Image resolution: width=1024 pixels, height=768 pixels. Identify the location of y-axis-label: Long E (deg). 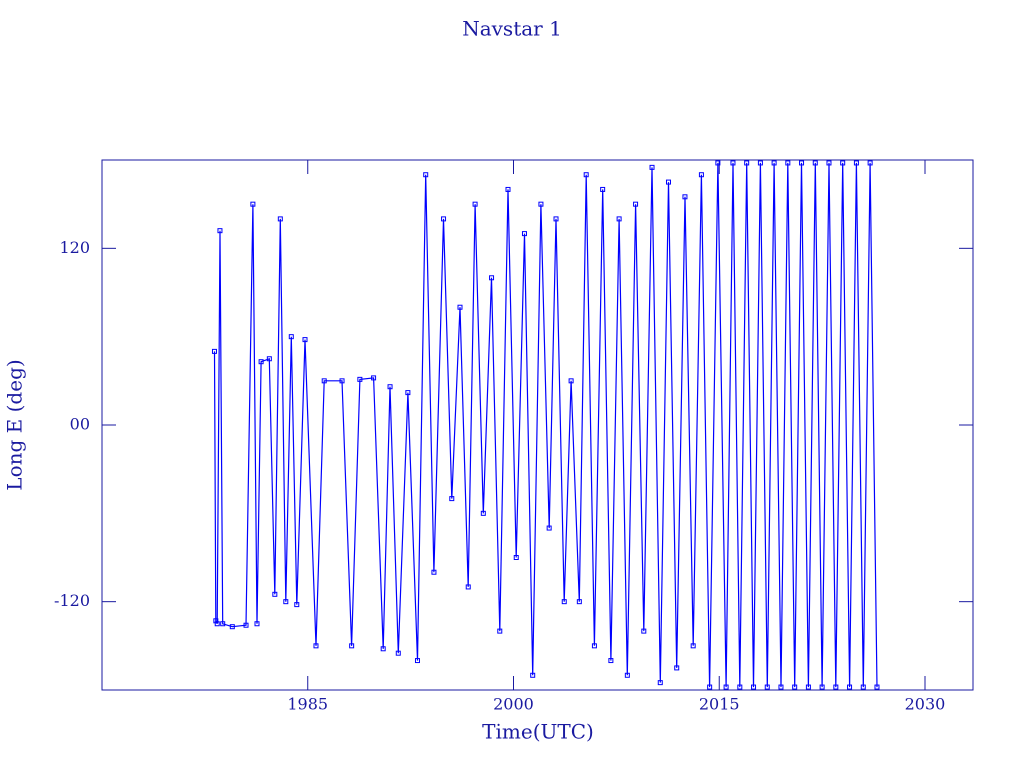
(15, 424).